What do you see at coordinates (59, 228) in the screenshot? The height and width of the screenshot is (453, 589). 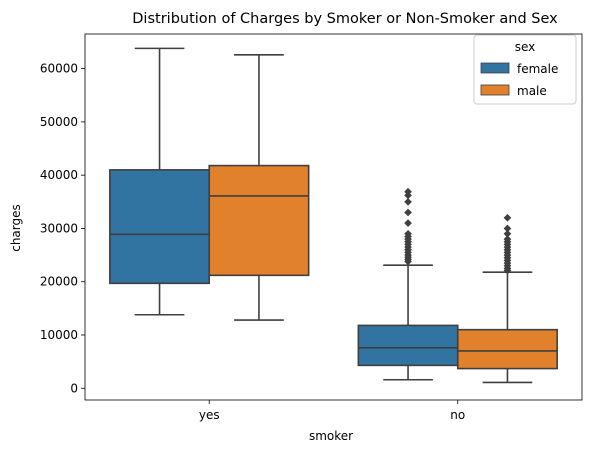 I see `y-tick-label: 30000` at bounding box center [59, 228].